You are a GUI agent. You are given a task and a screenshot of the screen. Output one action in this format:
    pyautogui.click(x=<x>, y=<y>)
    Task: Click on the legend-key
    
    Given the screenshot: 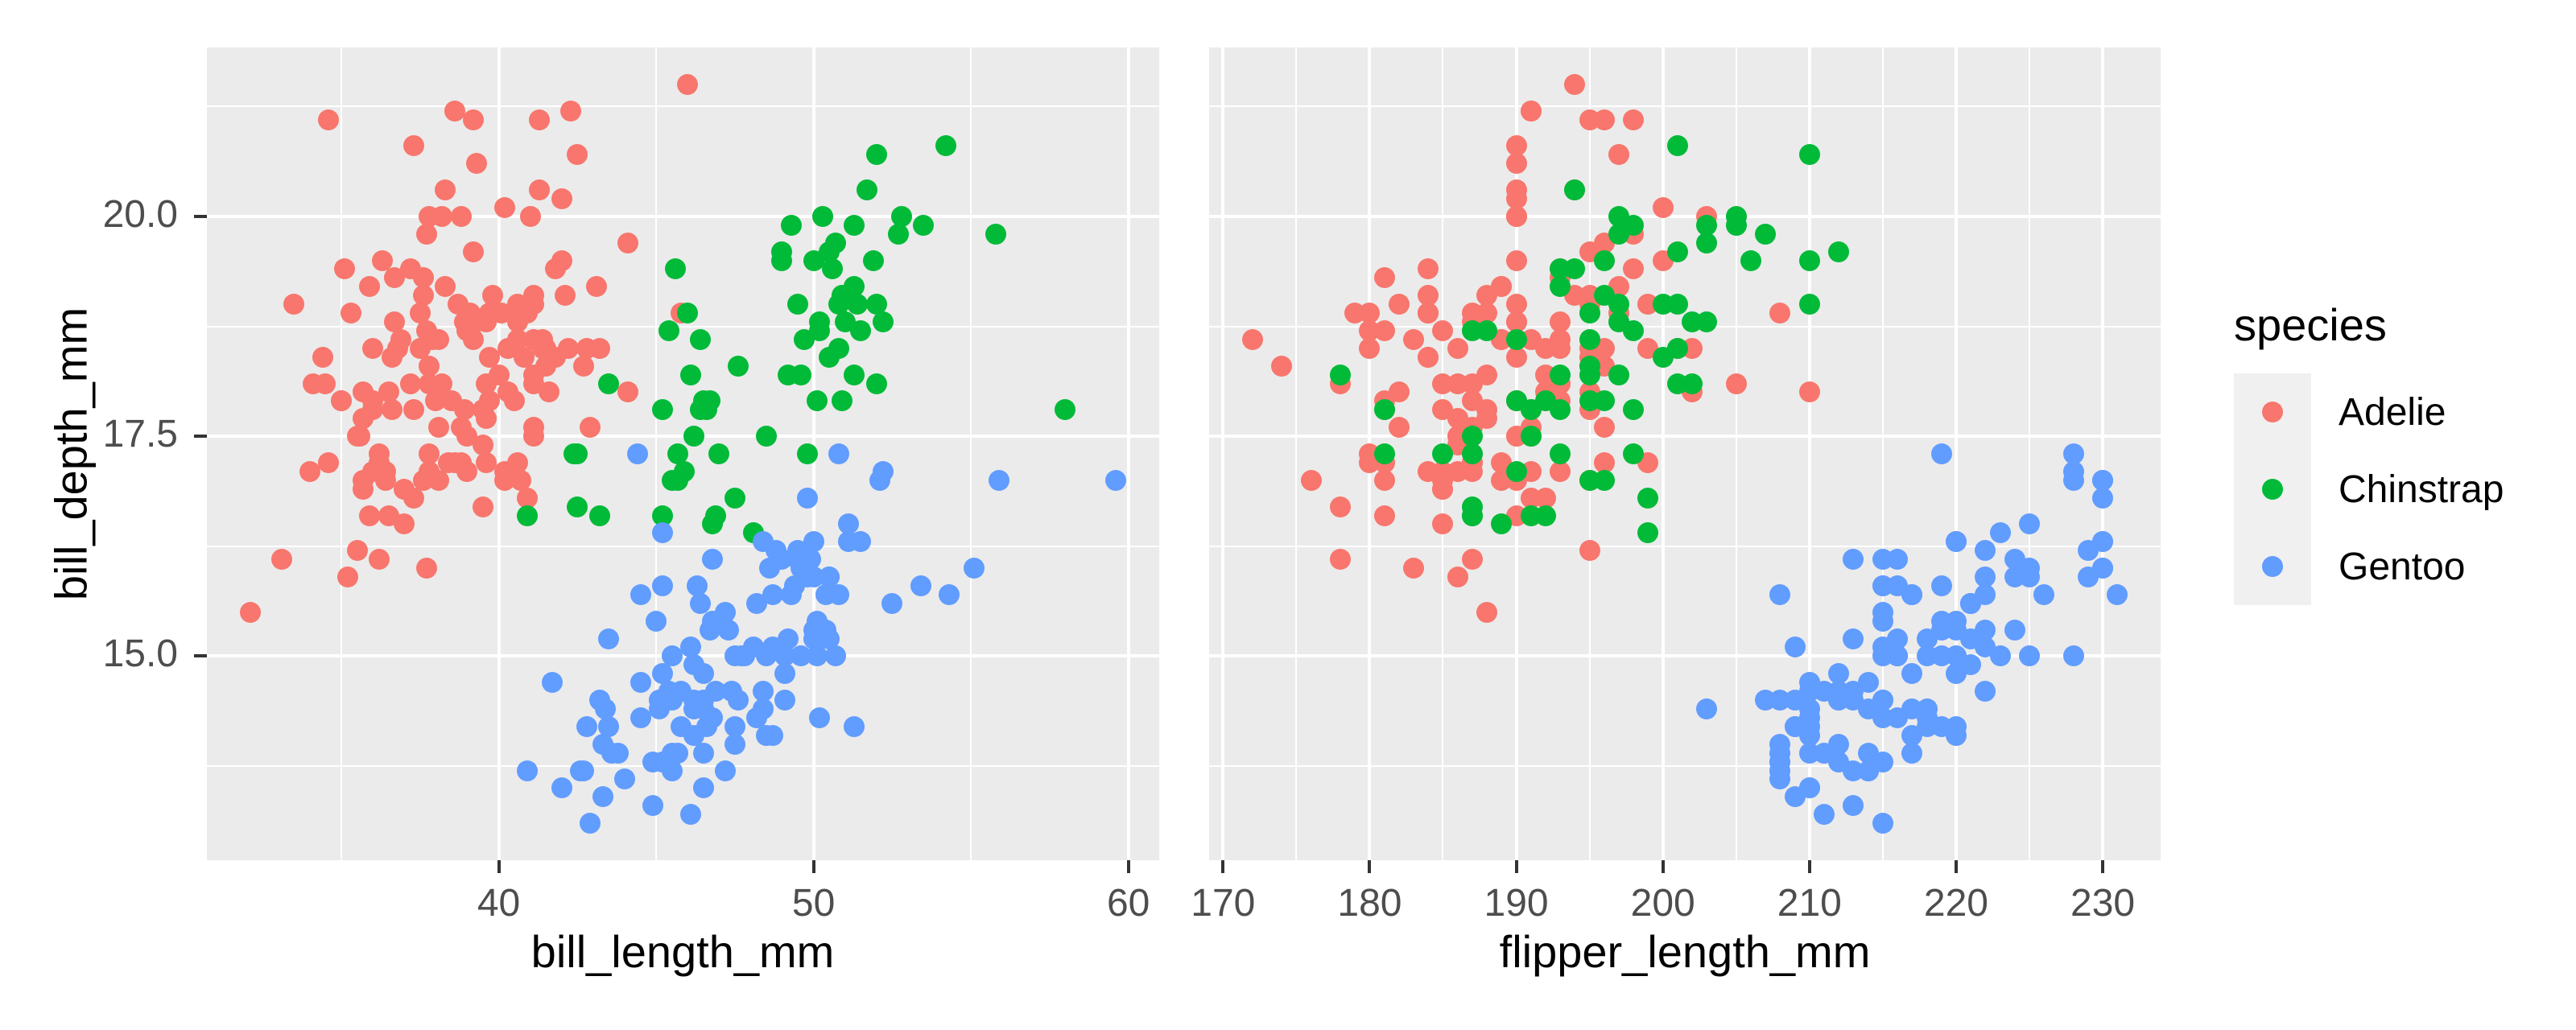 What is the action you would take?
    pyautogui.click(x=2272, y=489)
    